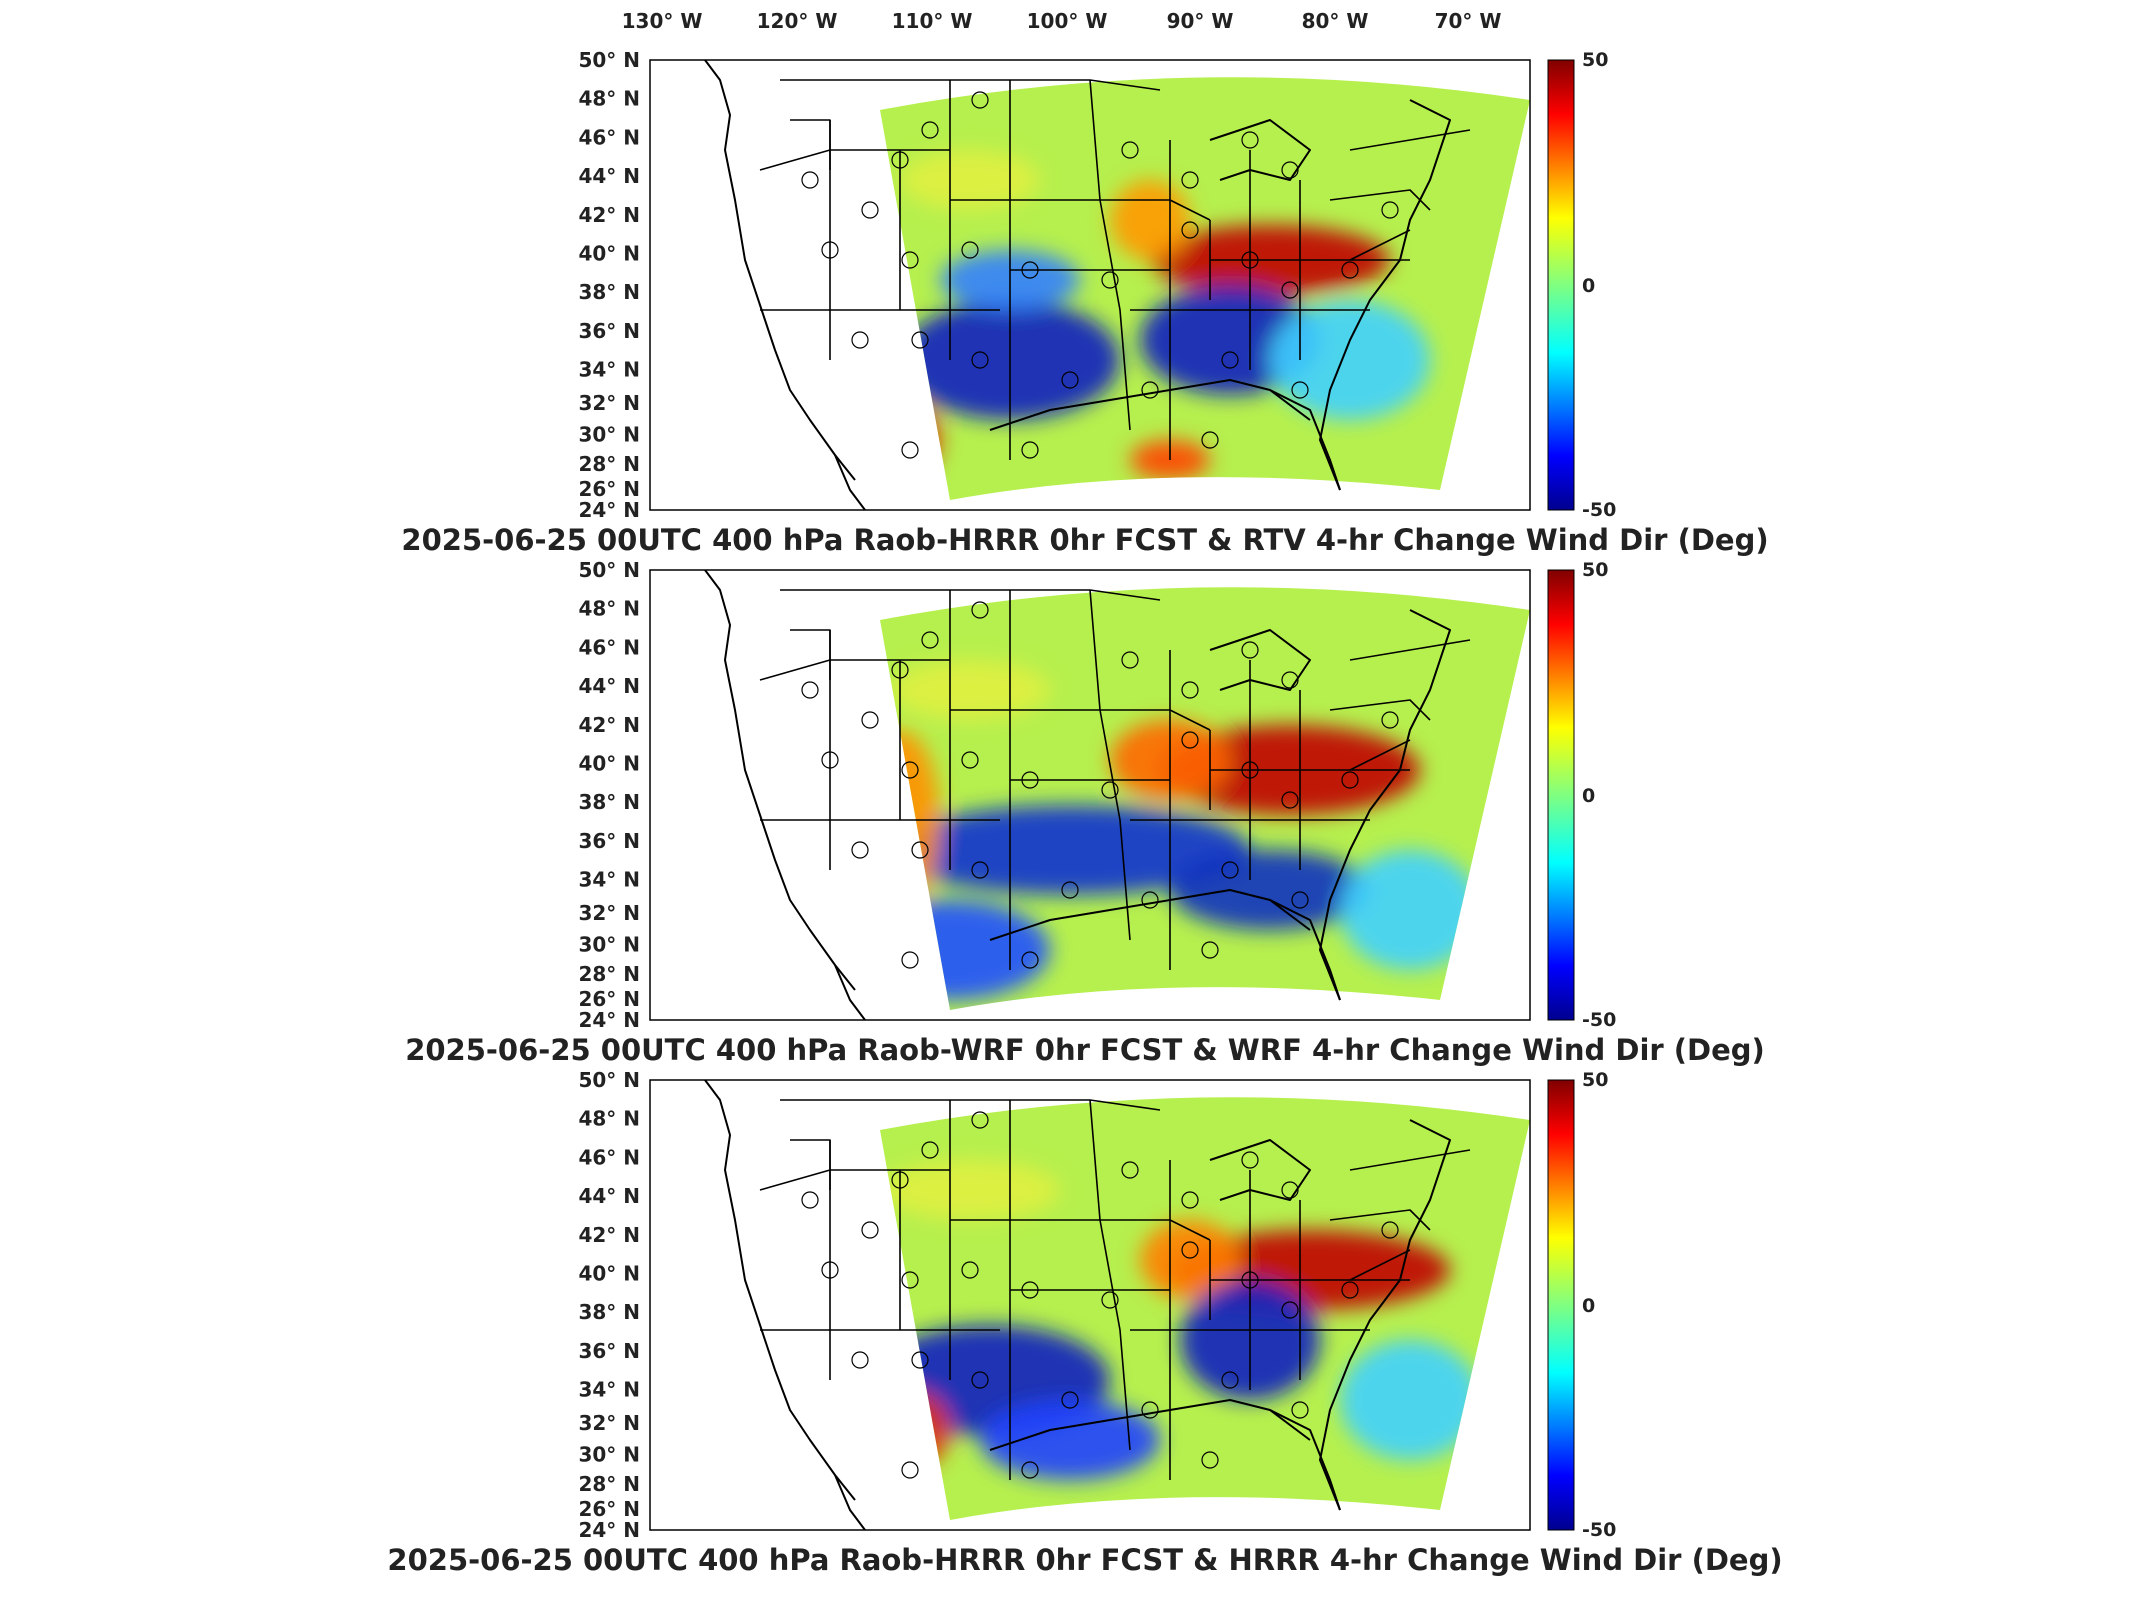 This screenshot has width=2133, height=1600. I want to click on map-frame, so click(1090, 795).